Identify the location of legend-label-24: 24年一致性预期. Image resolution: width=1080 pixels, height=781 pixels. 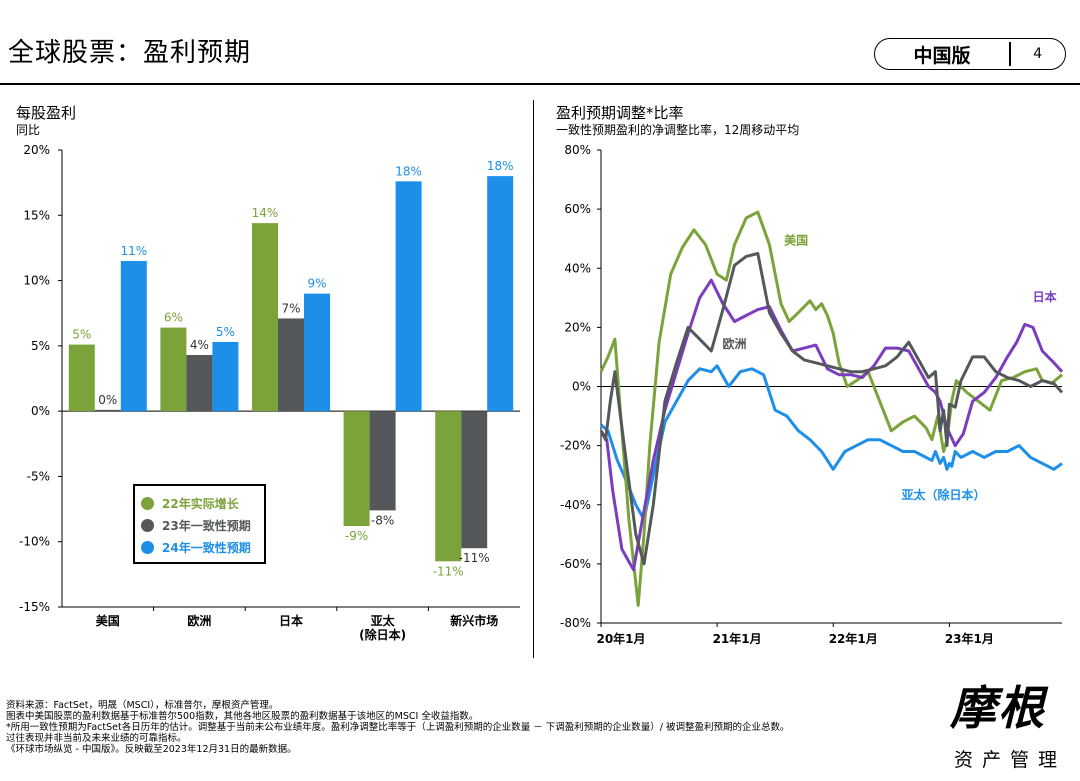
(206, 547).